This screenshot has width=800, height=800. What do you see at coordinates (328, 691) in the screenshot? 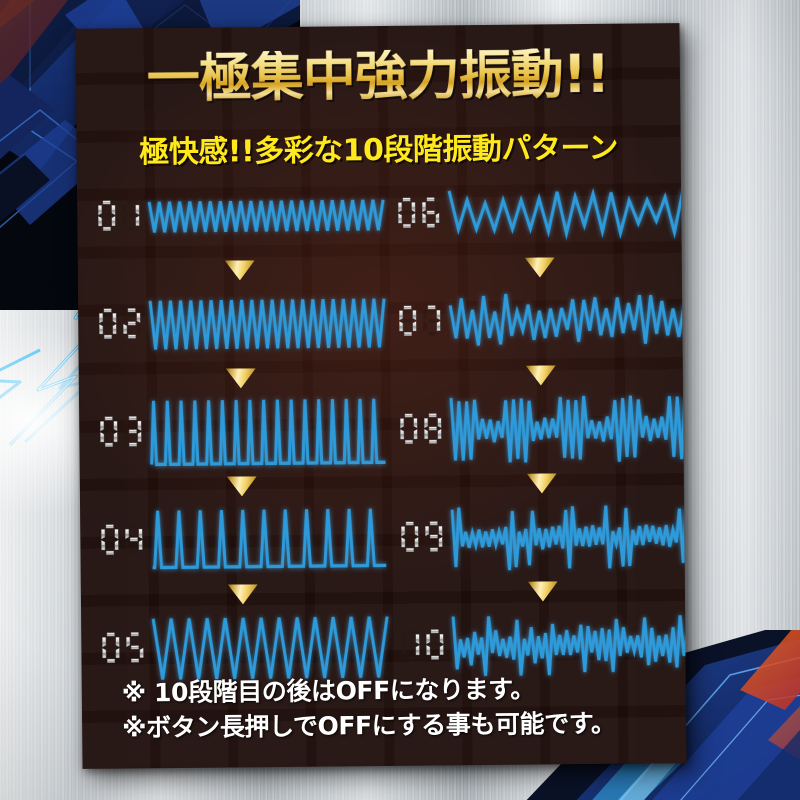
I see `footnote-1: ※ 10段階目の後はOFFになります。` at bounding box center [328, 691].